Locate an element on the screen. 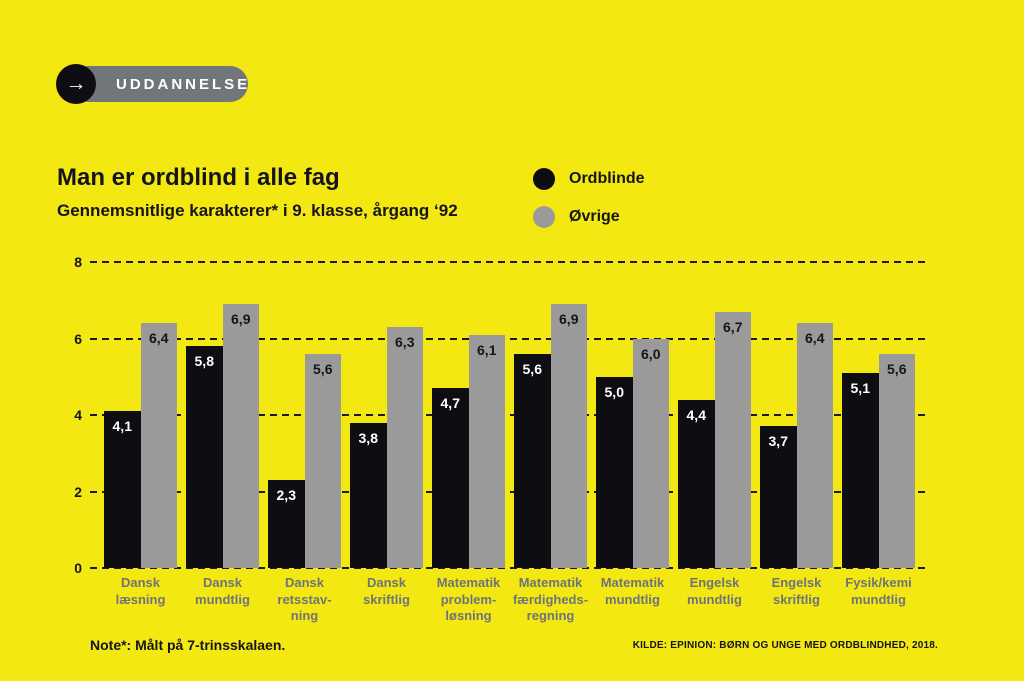 The height and width of the screenshot is (681, 1024). bar-value-label: 6,0 is located at coordinates (651, 353).